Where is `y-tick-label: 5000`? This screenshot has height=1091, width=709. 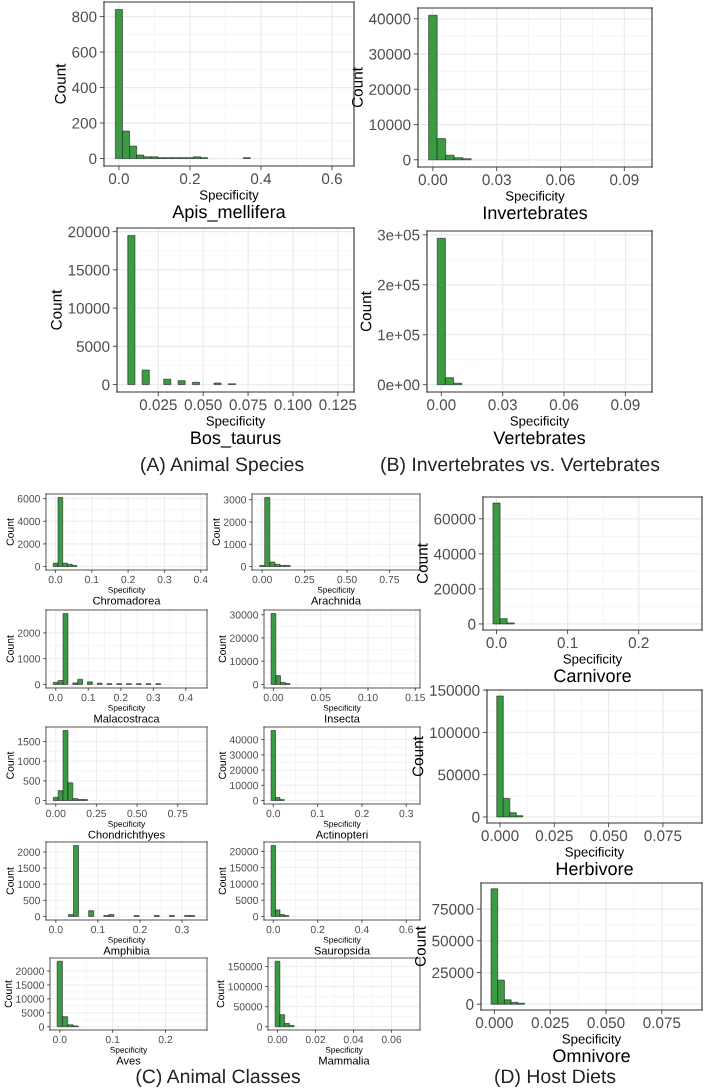 y-tick-label: 5000 is located at coordinates (93, 346).